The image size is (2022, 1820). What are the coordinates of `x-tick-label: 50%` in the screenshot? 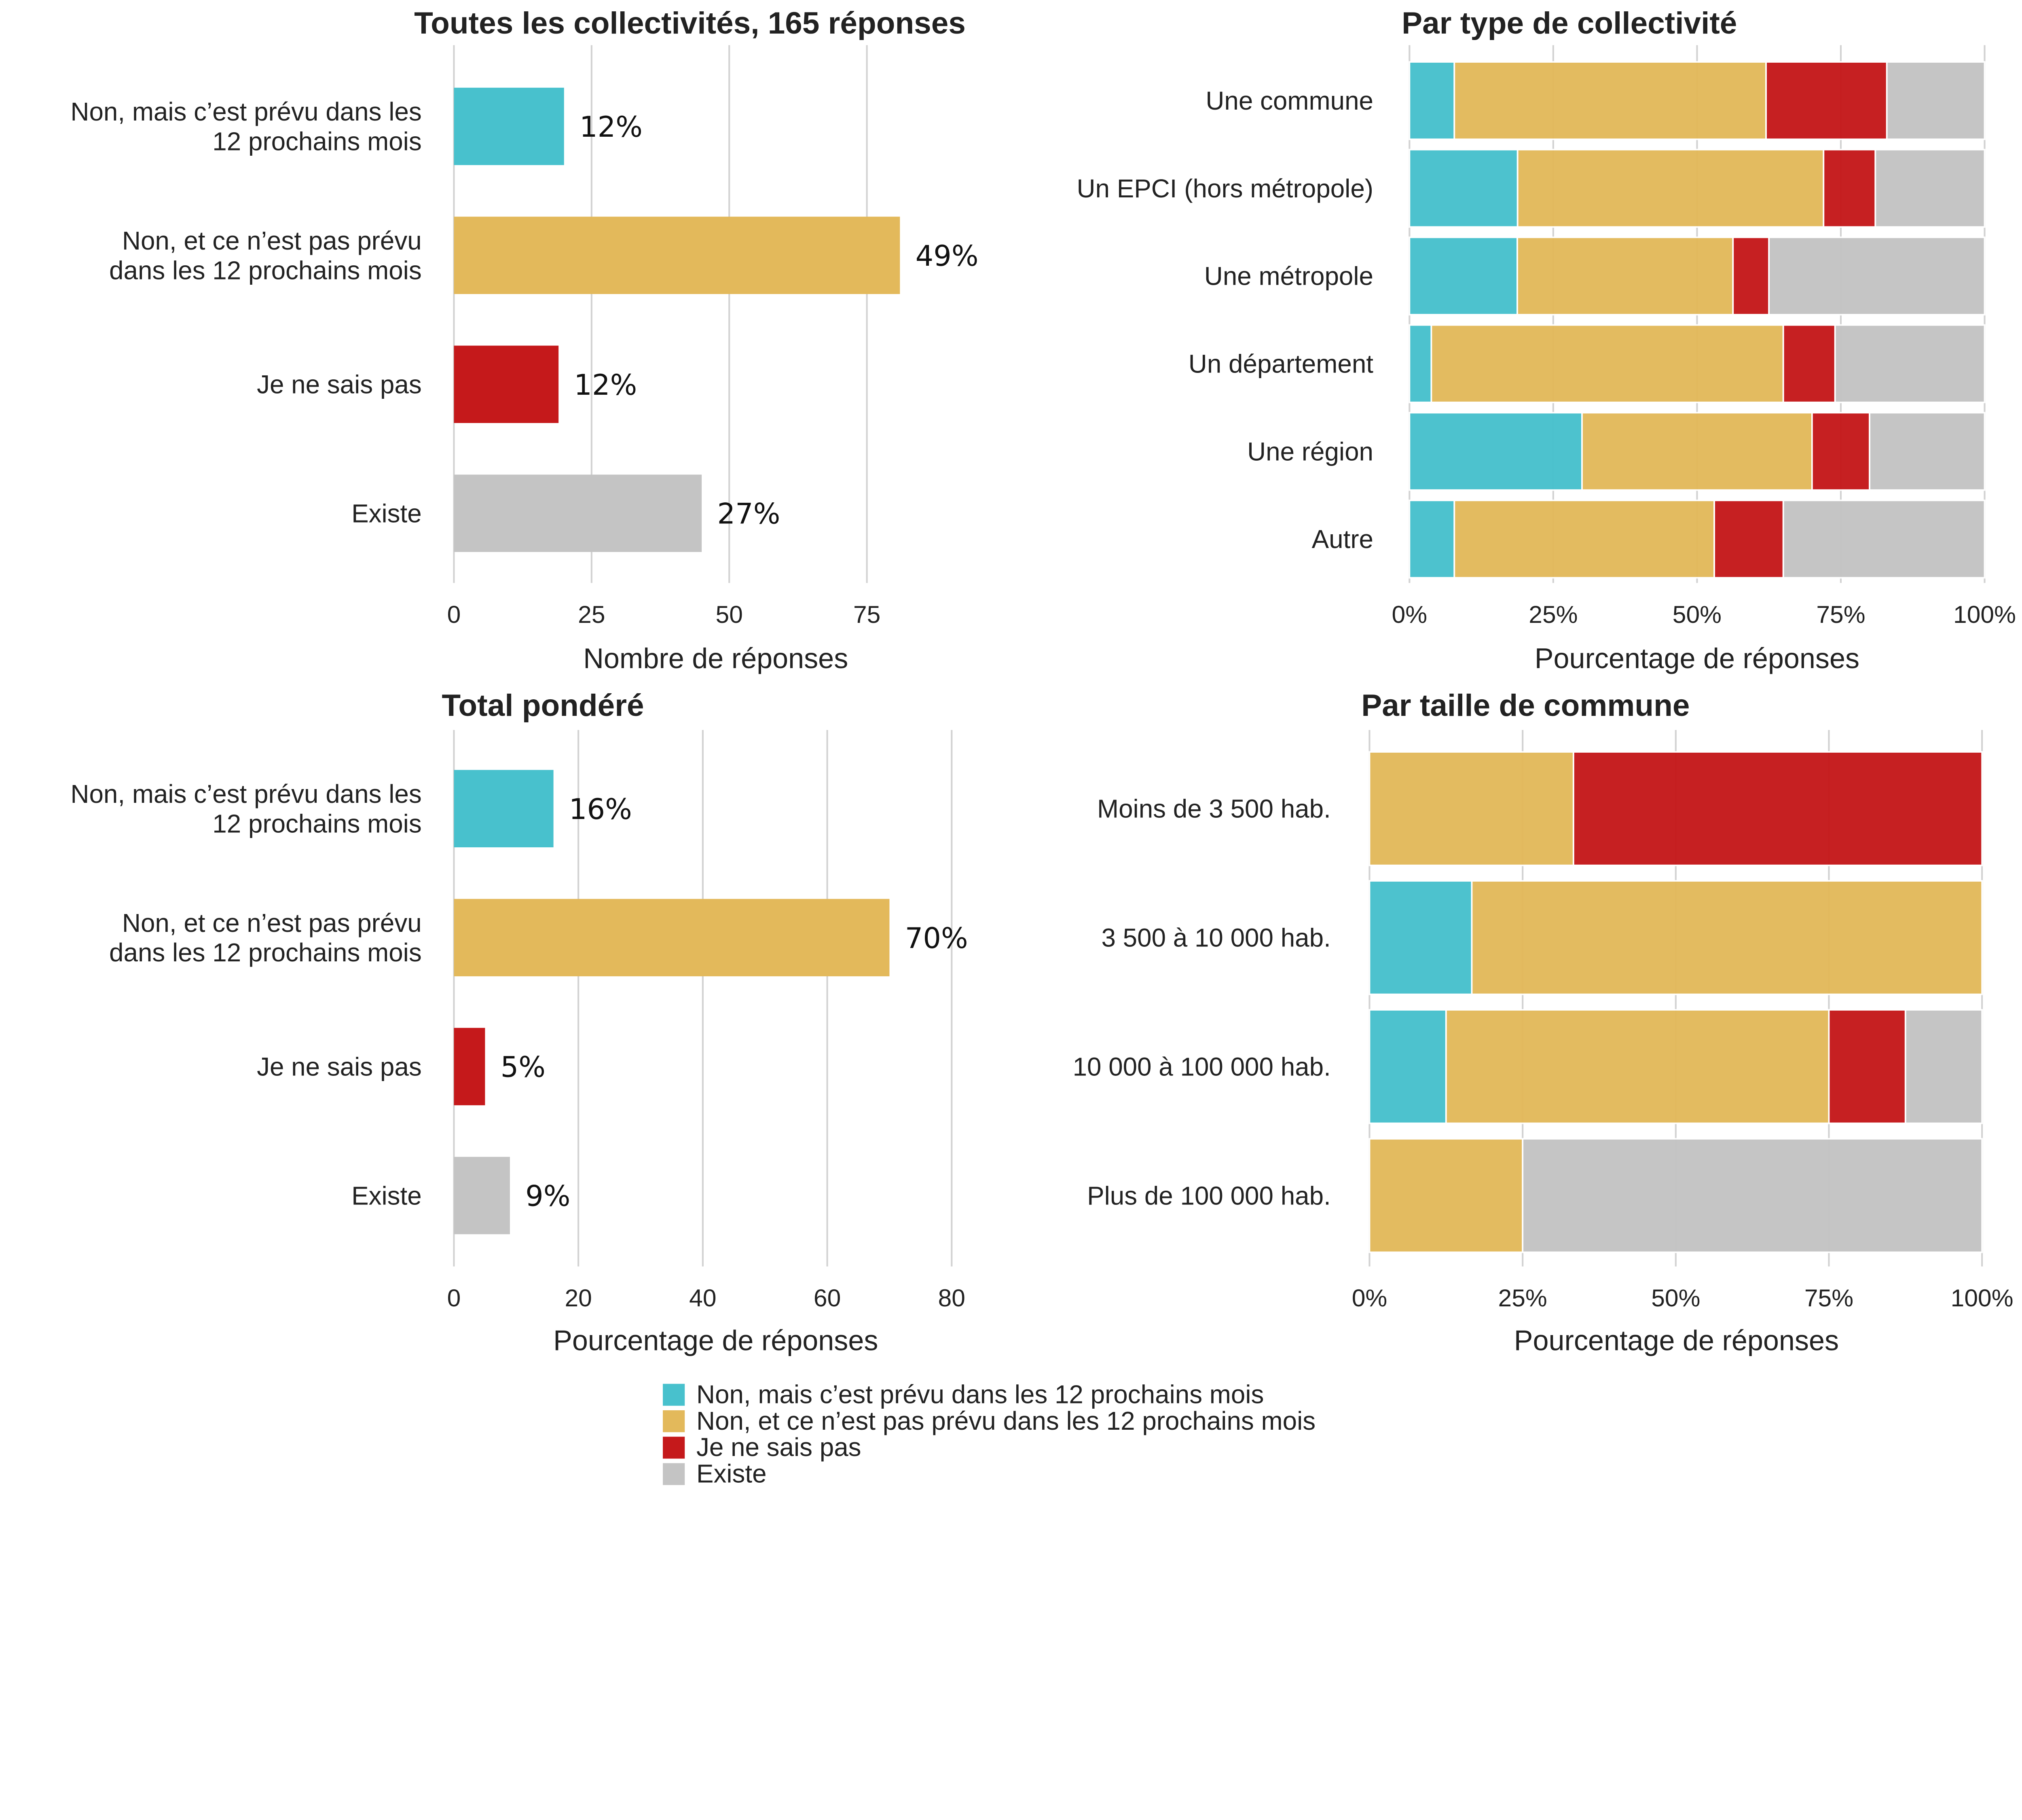 It's located at (1697, 614).